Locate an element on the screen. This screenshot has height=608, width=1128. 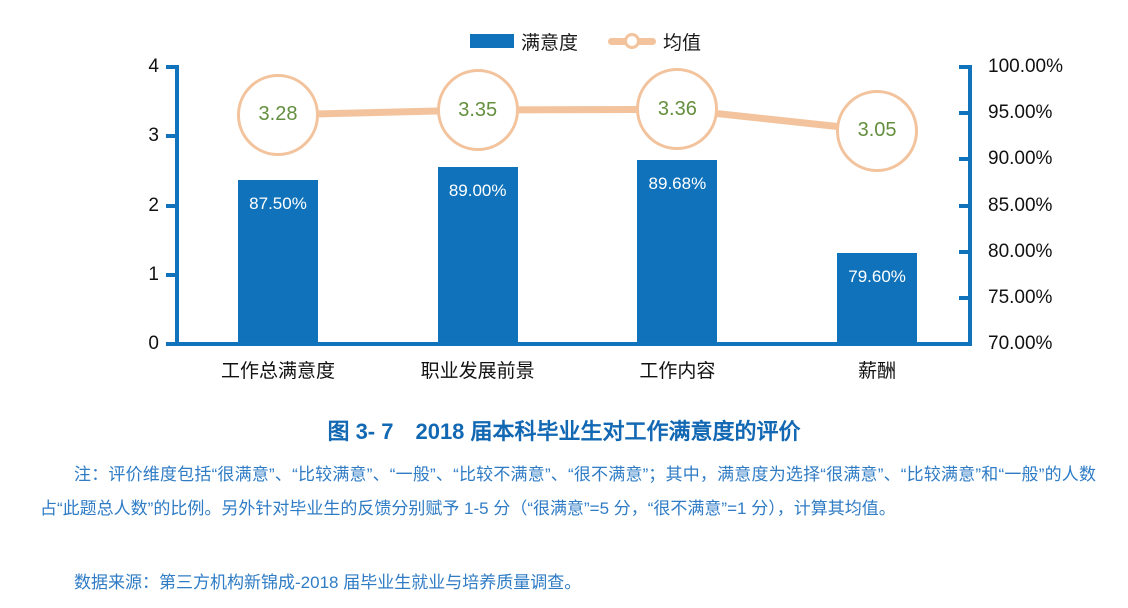
data-source-note: 数据来源：第三方机构新锦成-2018 届毕业生就业与培养质量调查。 is located at coordinates (328, 582).